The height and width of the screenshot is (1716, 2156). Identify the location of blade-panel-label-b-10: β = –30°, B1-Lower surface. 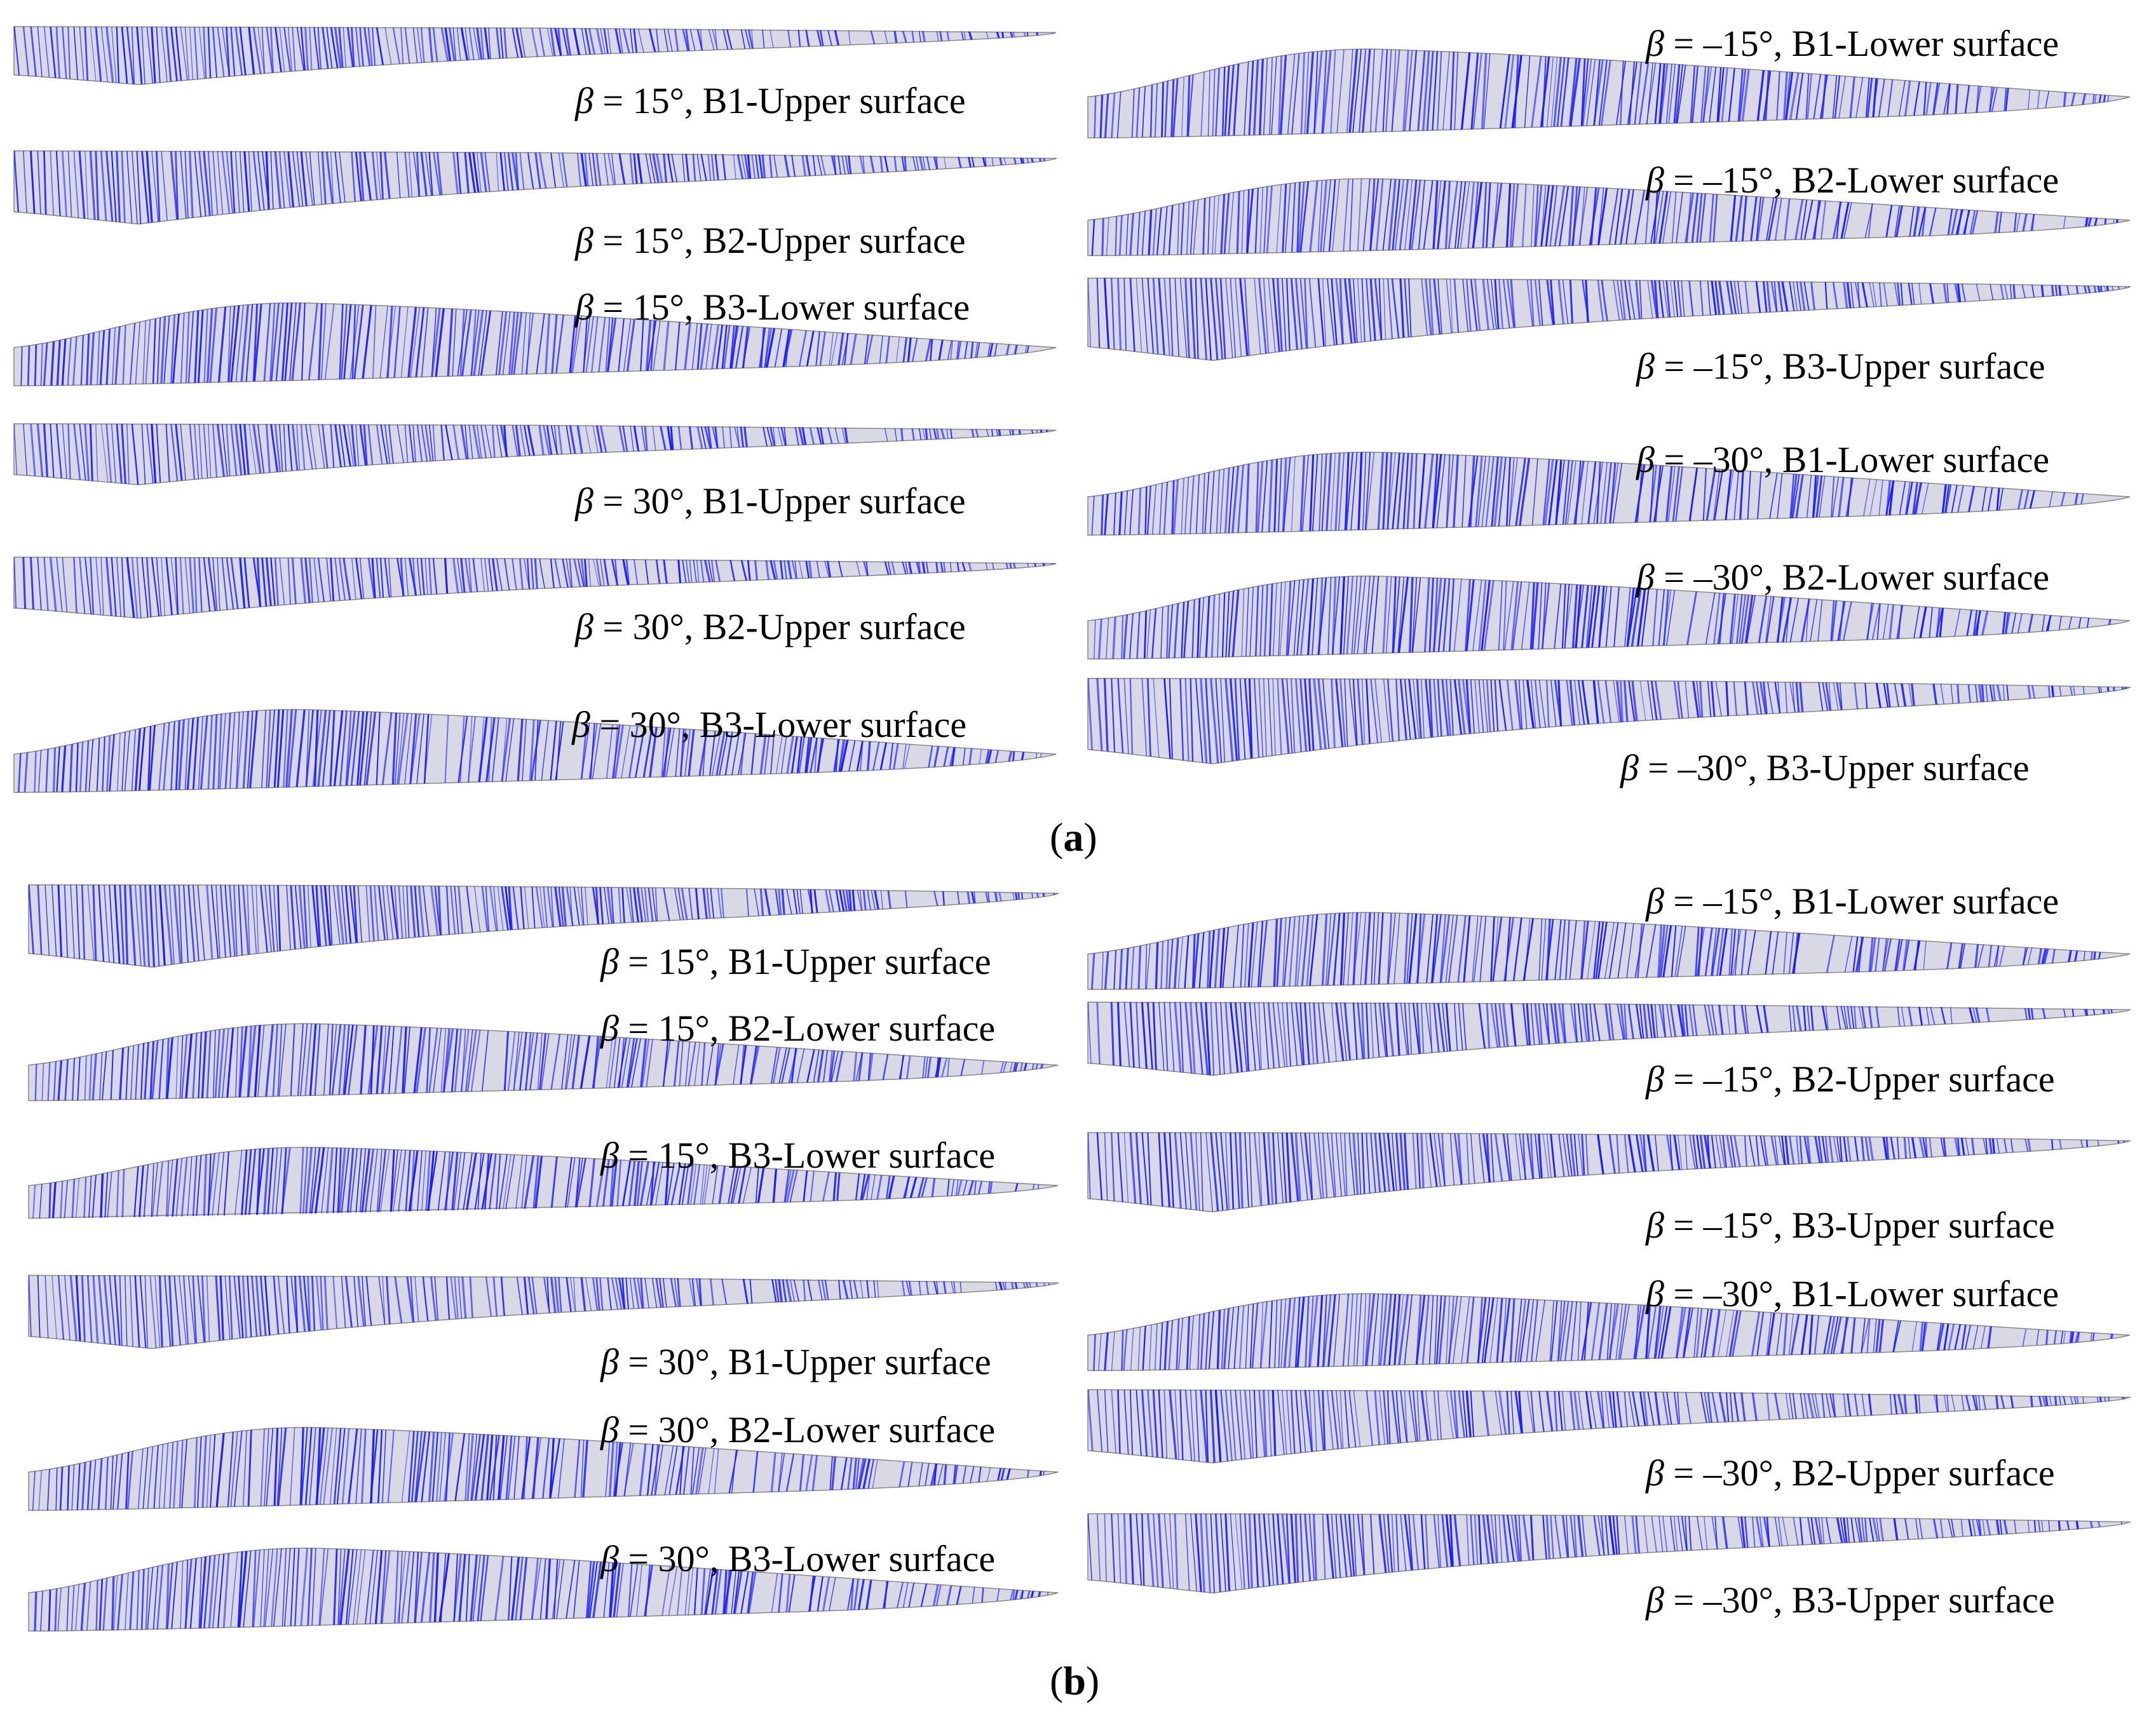
(1852, 1294).